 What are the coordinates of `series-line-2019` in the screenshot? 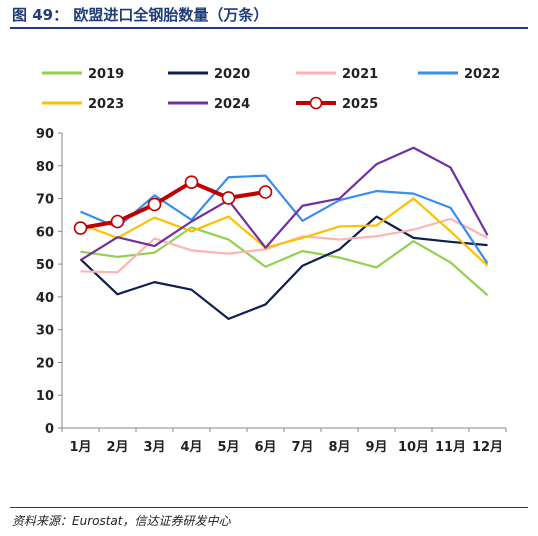 It's located at (284, 261).